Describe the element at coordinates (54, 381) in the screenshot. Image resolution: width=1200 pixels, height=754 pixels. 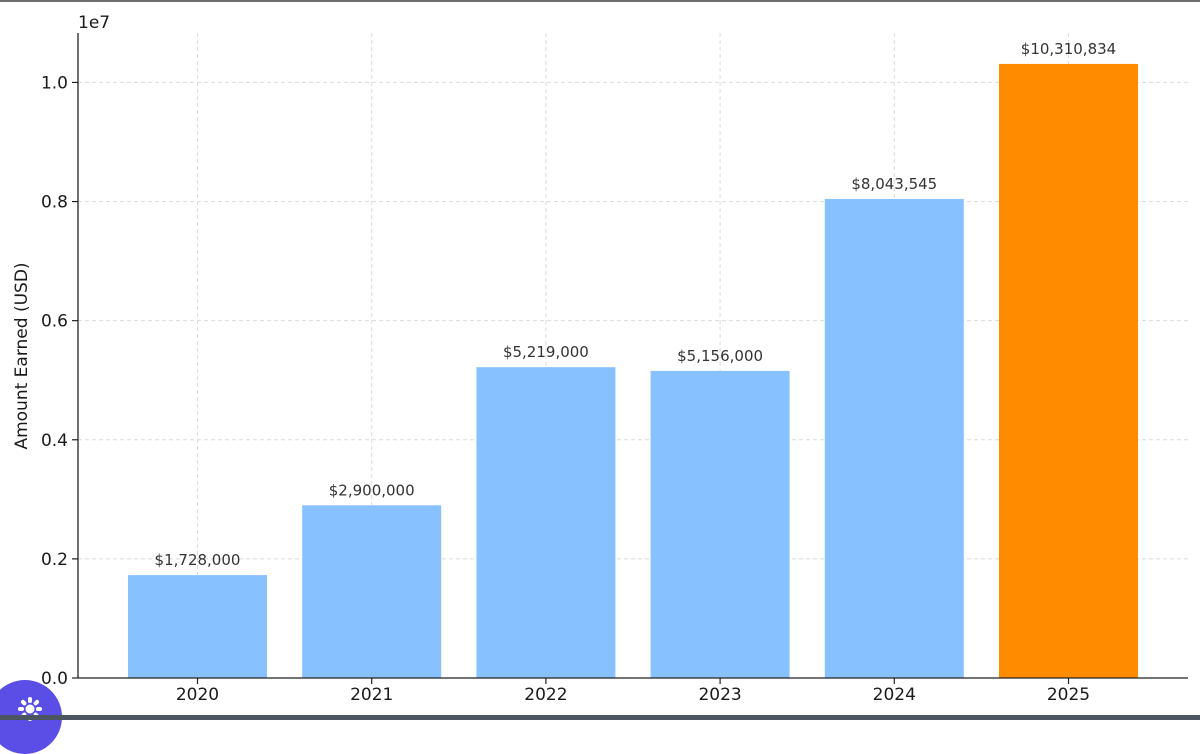
I see `y-tick-labels: 0.0 0.2 0.4 0.6 0.8 1.0` at that location.